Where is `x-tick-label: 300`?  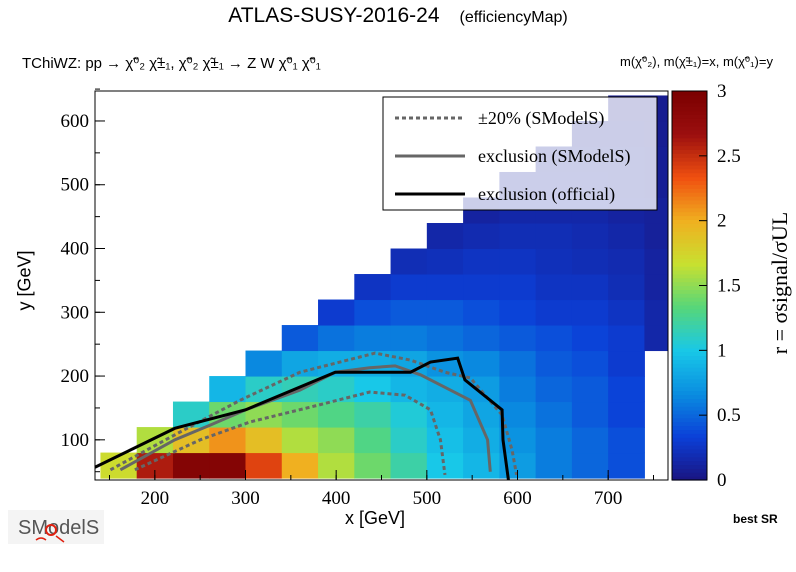 x-tick-label: 300 is located at coordinates (245, 498).